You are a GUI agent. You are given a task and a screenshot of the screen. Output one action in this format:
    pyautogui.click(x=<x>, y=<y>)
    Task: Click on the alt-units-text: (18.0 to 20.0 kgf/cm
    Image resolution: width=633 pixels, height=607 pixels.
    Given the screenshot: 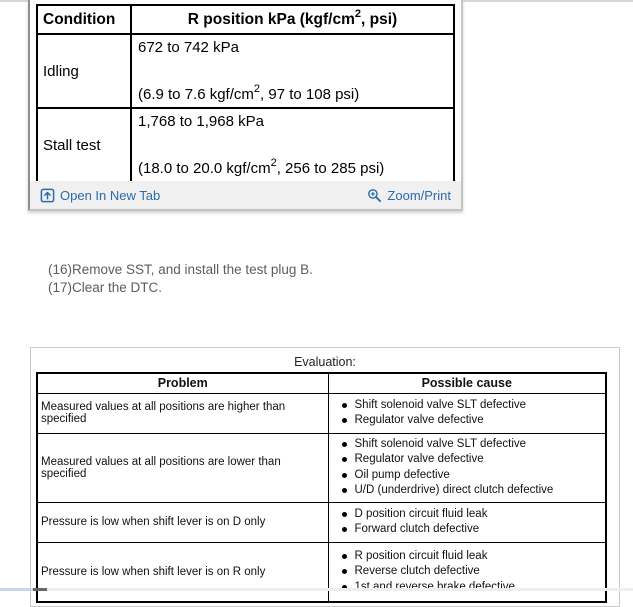 What is the action you would take?
    pyautogui.click(x=204, y=168)
    